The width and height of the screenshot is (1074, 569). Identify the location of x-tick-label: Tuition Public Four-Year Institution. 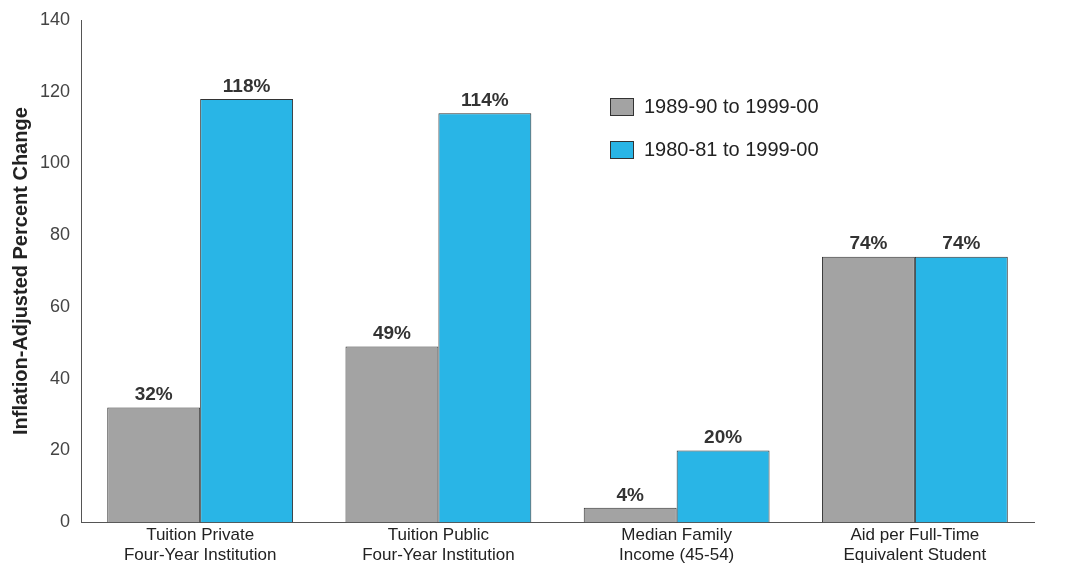
(438, 545).